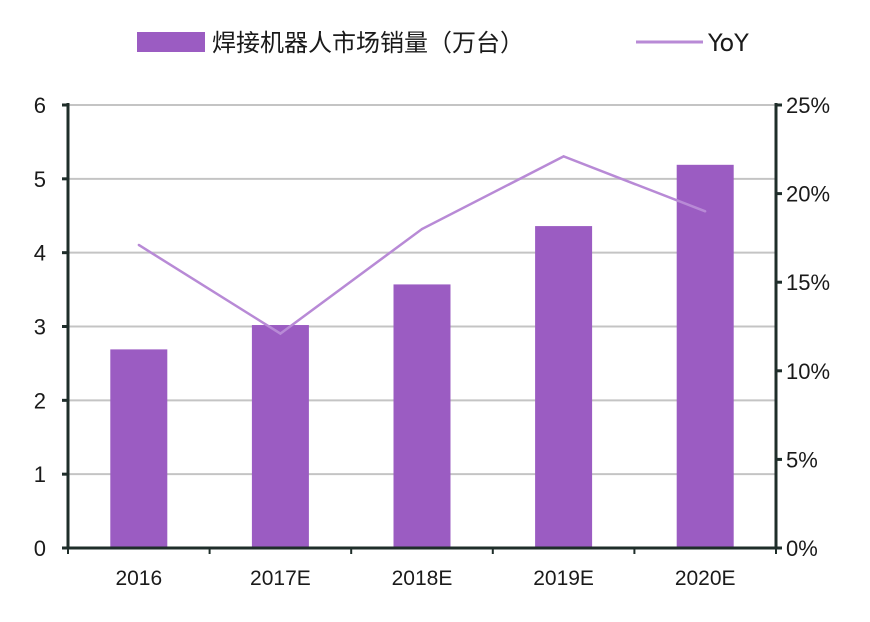 This screenshot has width=870, height=622. Describe the element at coordinates (564, 387) in the screenshot. I see `bar-2019E` at that location.